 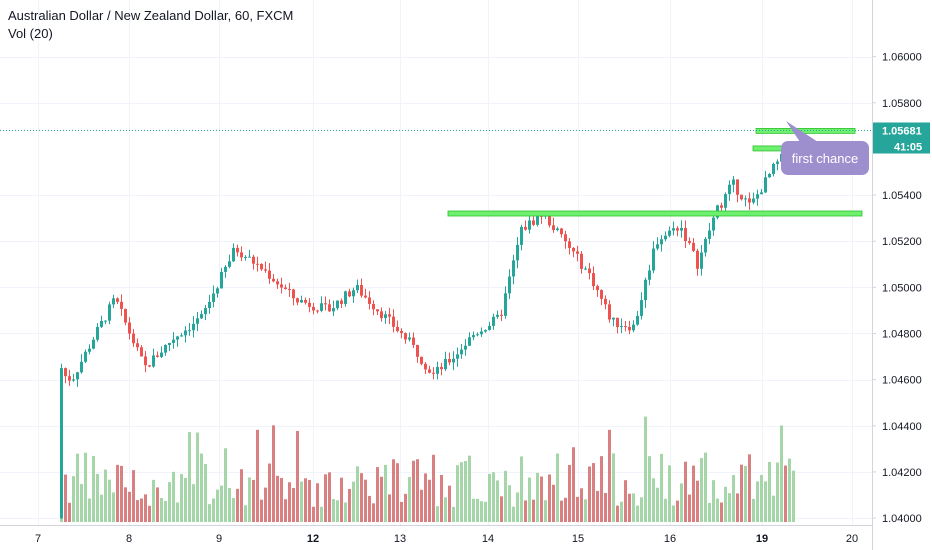 I want to click on time-axis-bg, so click(x=436, y=537).